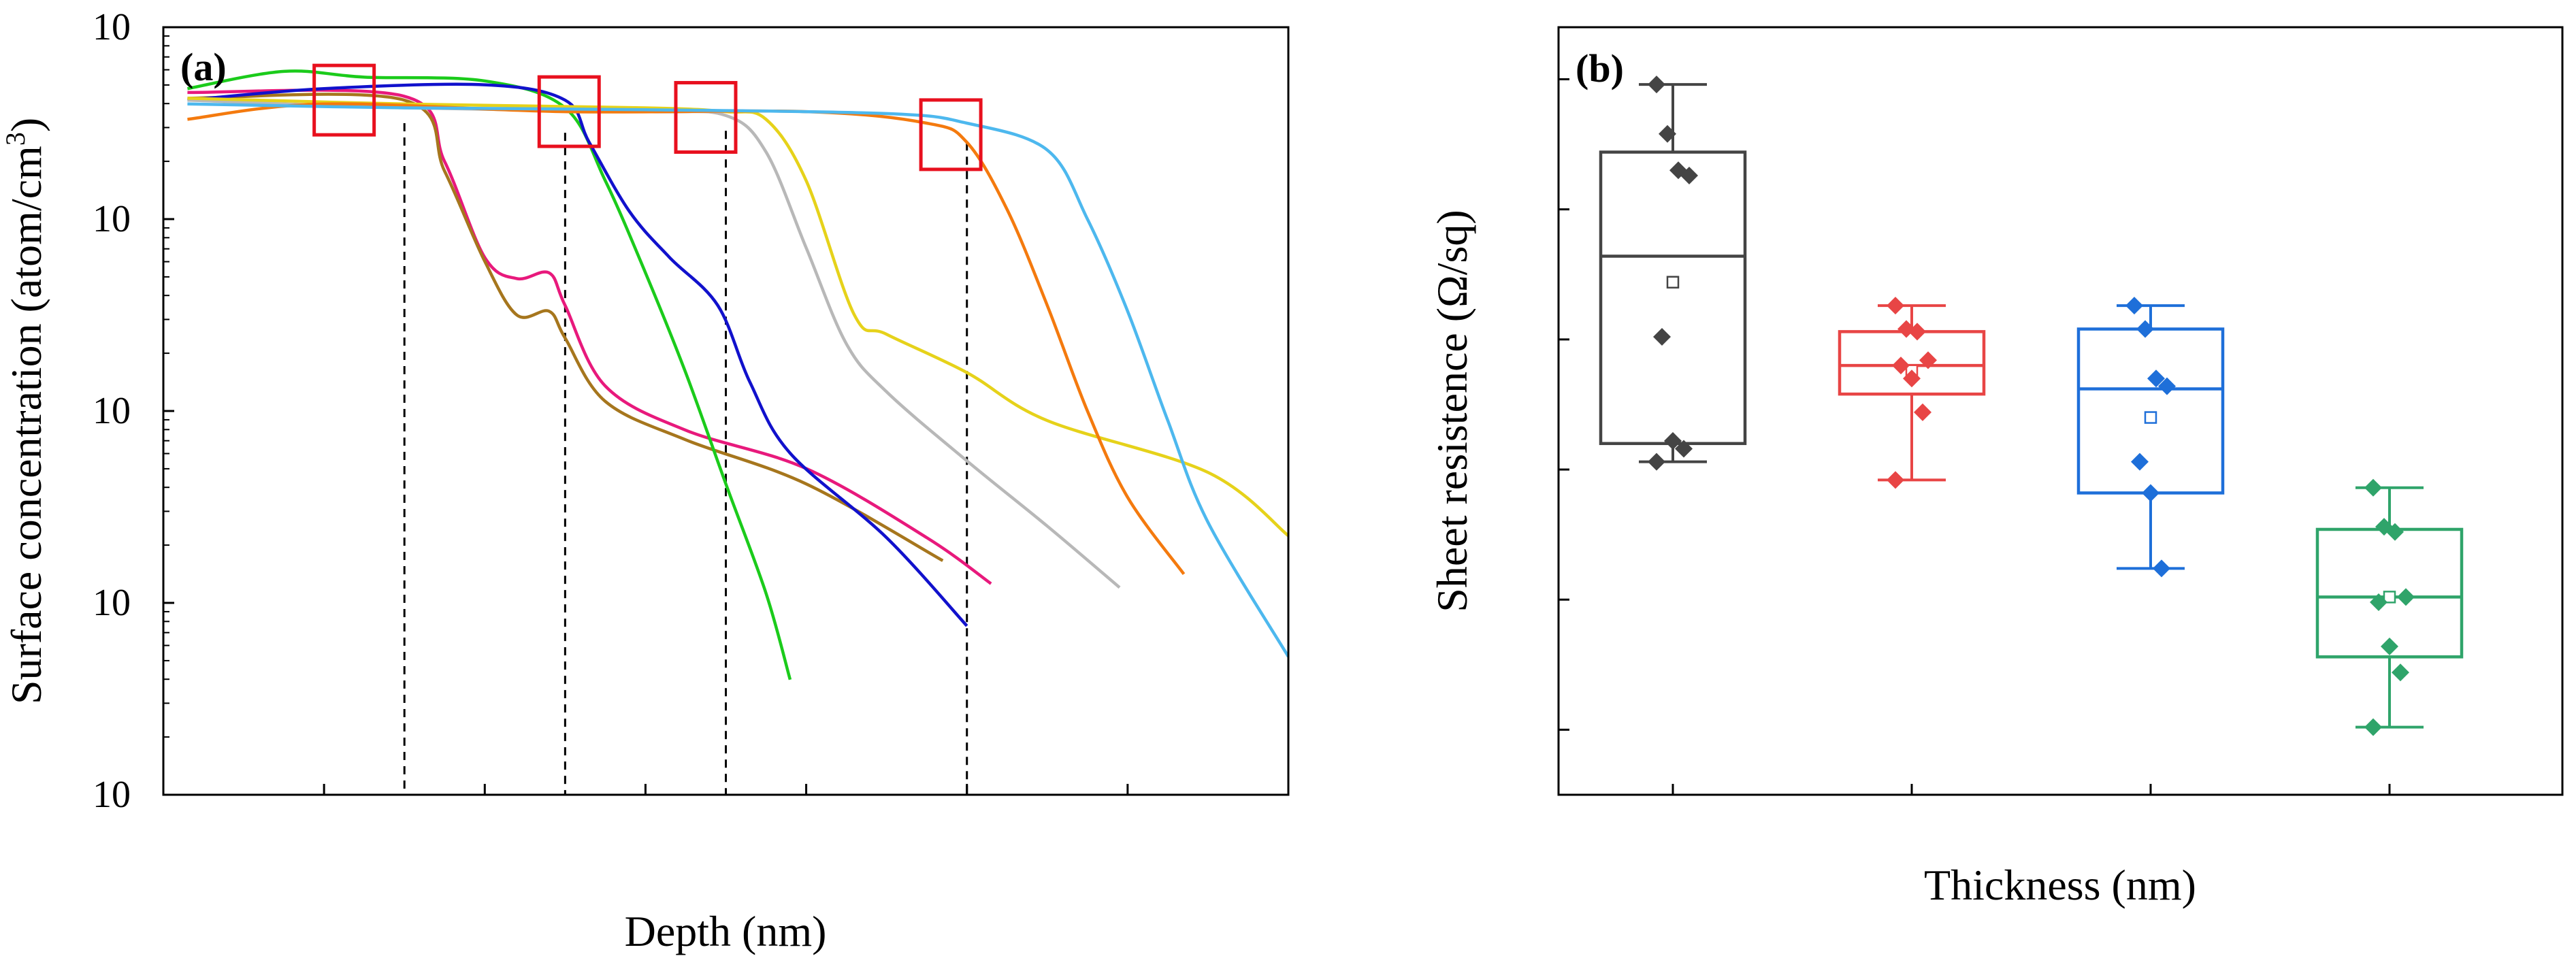 Image resolution: width=2576 pixels, height=971 pixels. I want to click on highlight-boxes, so click(647, 117).